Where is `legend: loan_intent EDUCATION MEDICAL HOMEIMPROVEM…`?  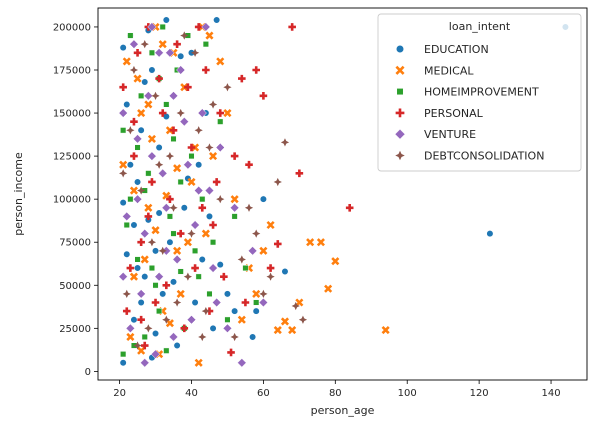
legend: loan_intent EDUCATION MEDICAL HOMEIMPROVEM… is located at coordinates (479, 92).